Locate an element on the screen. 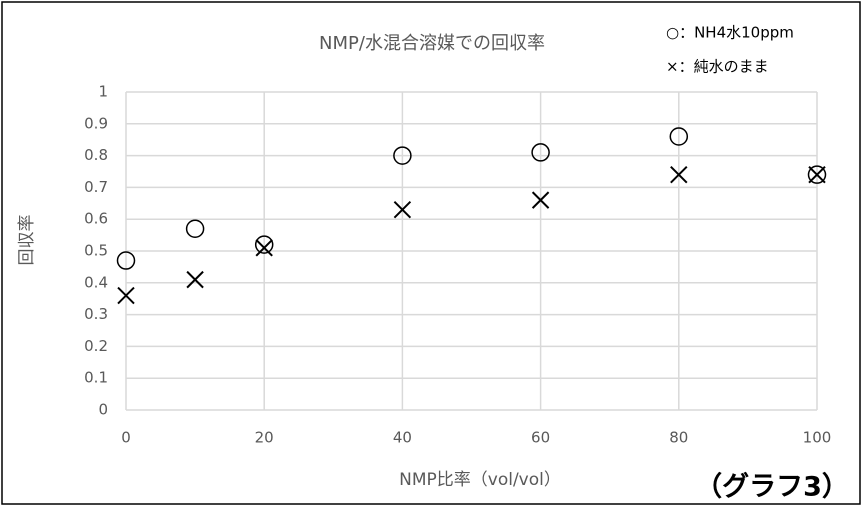 This screenshot has height=513, width=866. legend-entry: ×：純水のまま is located at coordinates (717, 67).